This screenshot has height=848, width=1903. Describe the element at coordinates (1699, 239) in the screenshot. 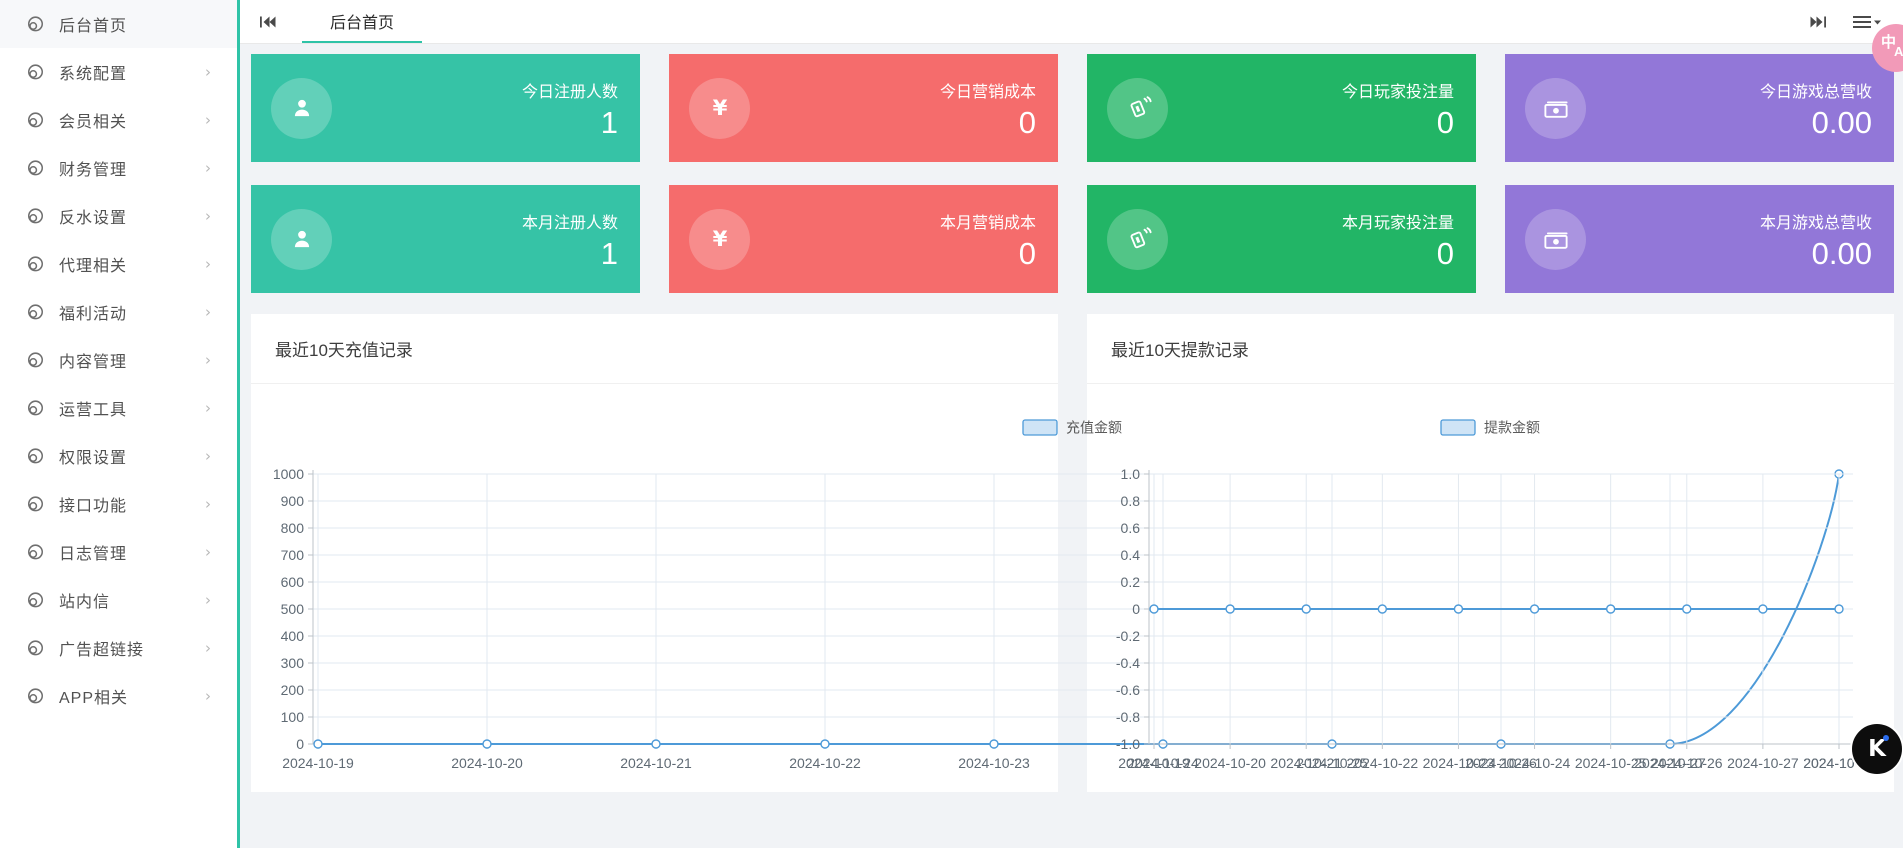

I see `stat-card-8: 本月游戏总营收 0.00` at that location.